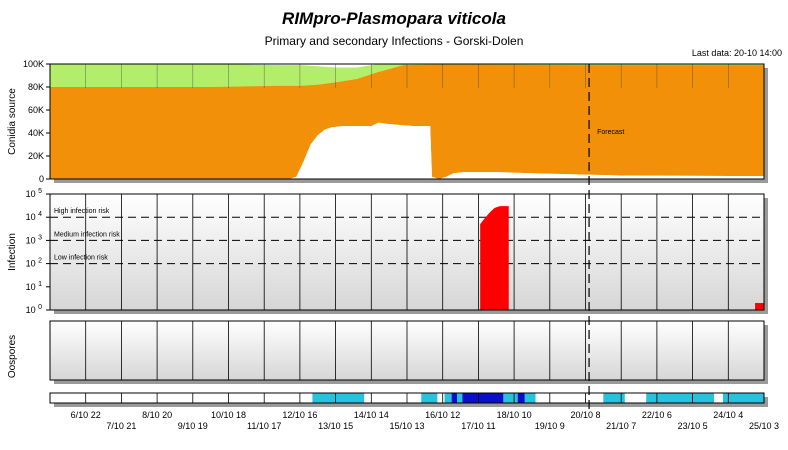  I want to click on x-tick-label-lower: 21/10 7, so click(621, 426).